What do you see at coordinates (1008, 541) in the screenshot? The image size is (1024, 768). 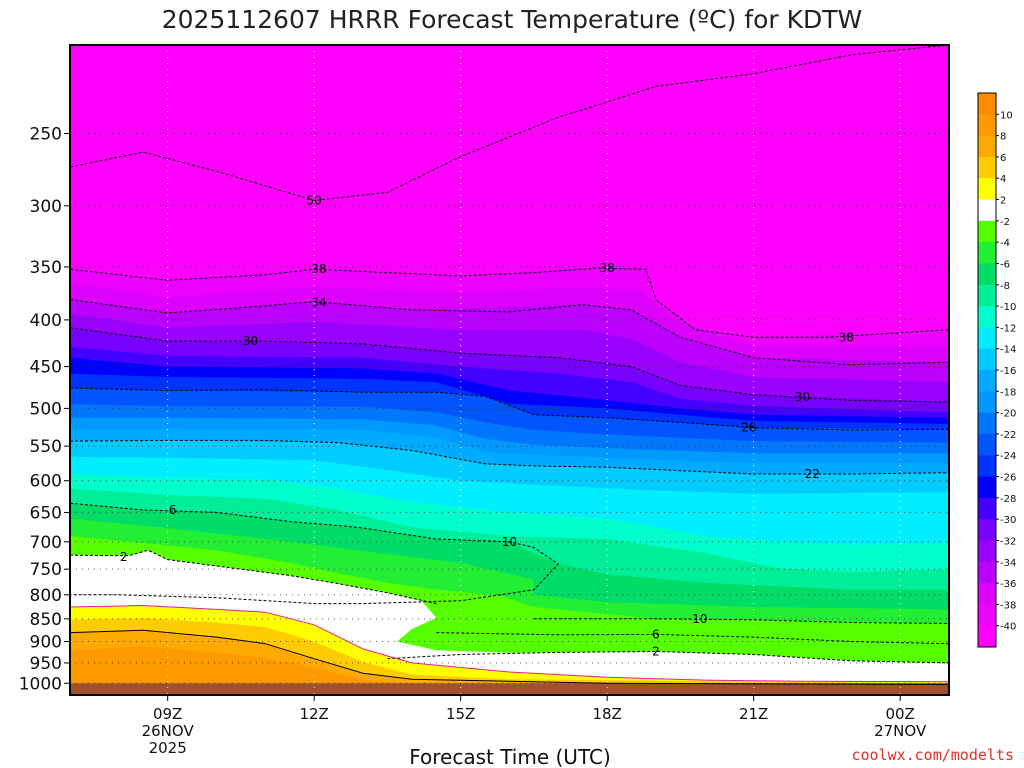 I see `colorbar-label: -32` at bounding box center [1008, 541].